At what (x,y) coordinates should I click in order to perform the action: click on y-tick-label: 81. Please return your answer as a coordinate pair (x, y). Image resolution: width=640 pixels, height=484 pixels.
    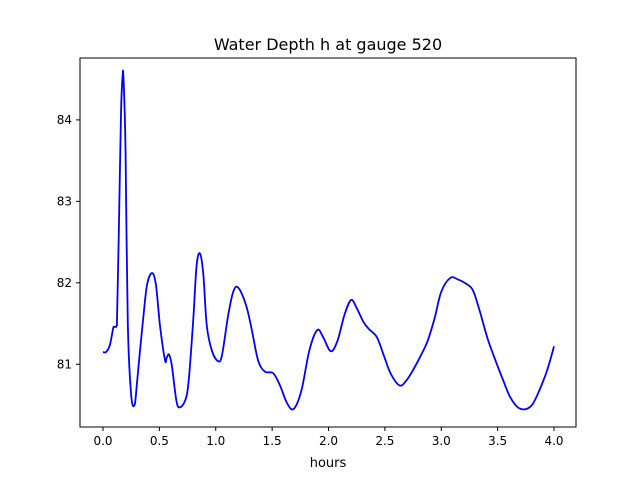
    Looking at the image, I should click on (64, 364).